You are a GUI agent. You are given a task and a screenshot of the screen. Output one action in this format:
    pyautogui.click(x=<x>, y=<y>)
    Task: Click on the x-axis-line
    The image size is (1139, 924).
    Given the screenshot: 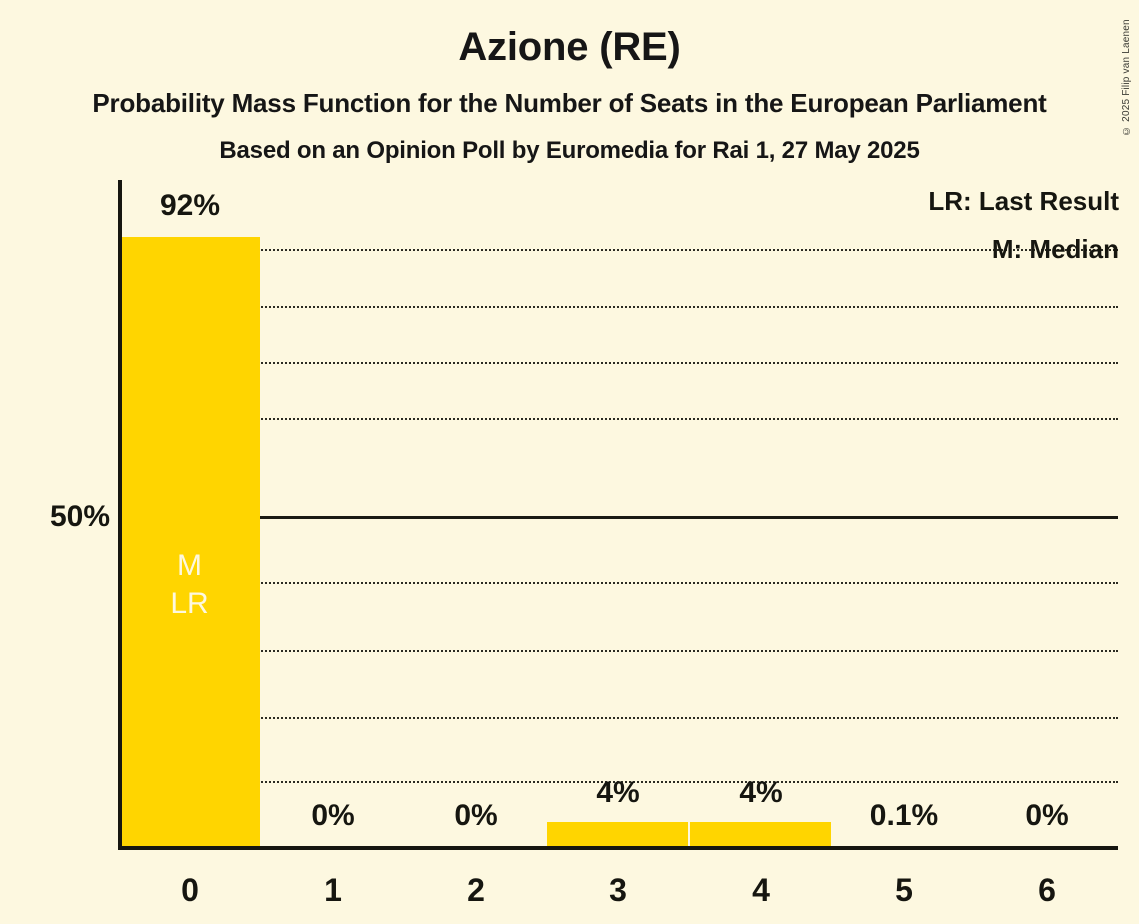 What is the action you would take?
    pyautogui.click(x=618, y=848)
    